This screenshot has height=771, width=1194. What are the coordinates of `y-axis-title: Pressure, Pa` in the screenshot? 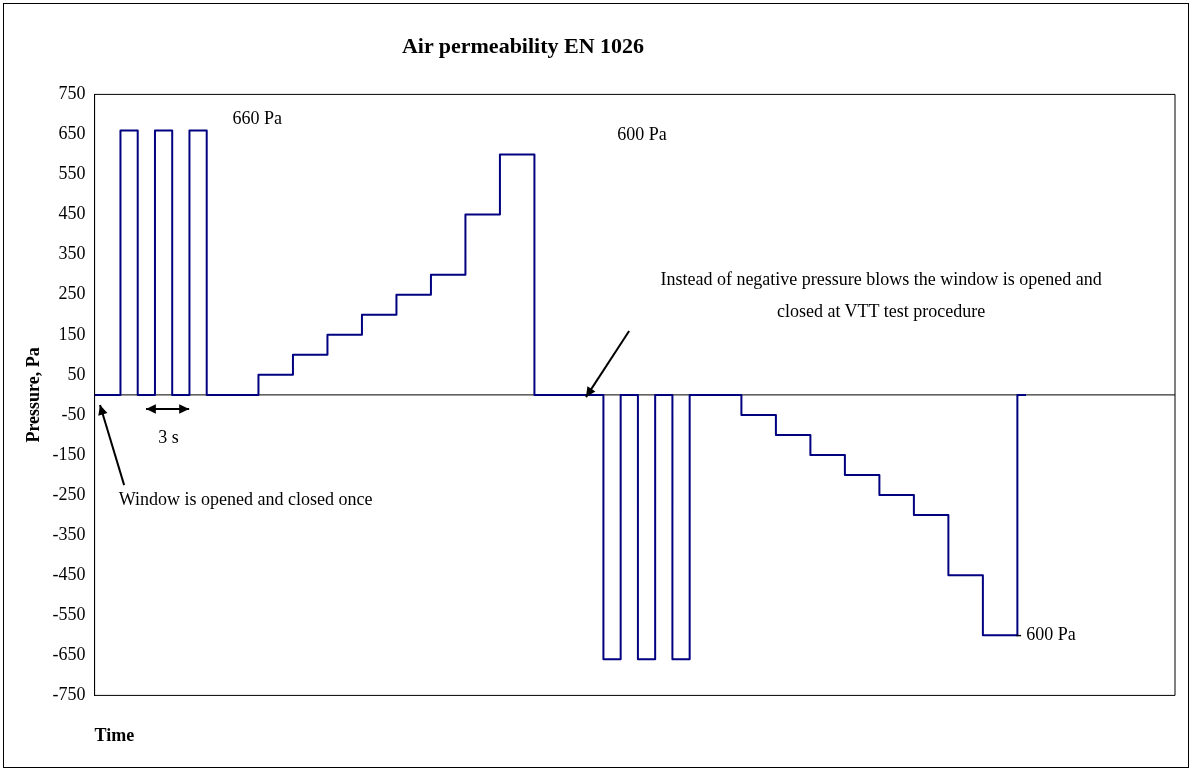 It's located at (33, 395).